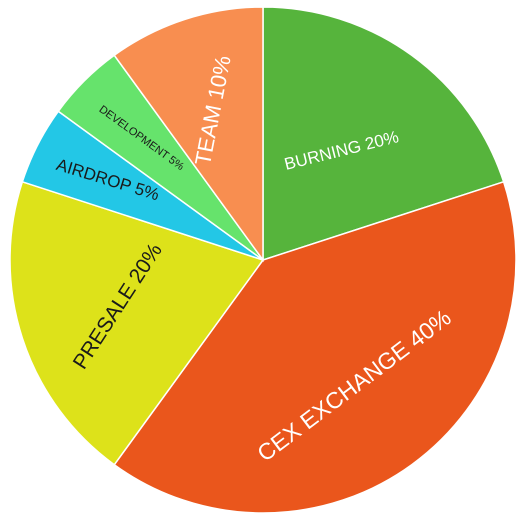 This screenshot has width=524, height=524. Describe the element at coordinates (188, 134) in the screenshot. I see `slice-team` at that location.